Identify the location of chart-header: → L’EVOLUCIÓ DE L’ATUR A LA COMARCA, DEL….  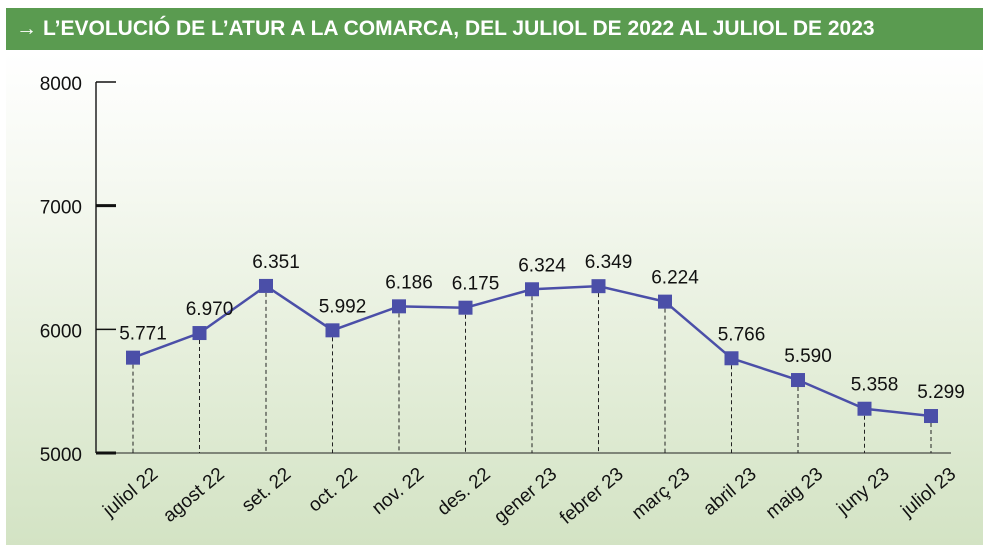
(494, 29).